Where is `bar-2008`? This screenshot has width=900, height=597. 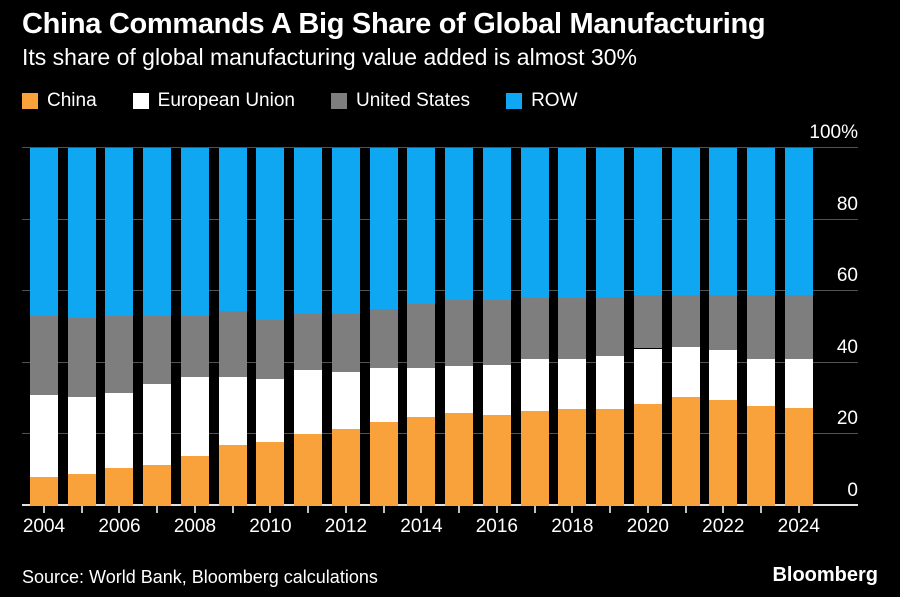 bar-2008 is located at coordinates (194, 327).